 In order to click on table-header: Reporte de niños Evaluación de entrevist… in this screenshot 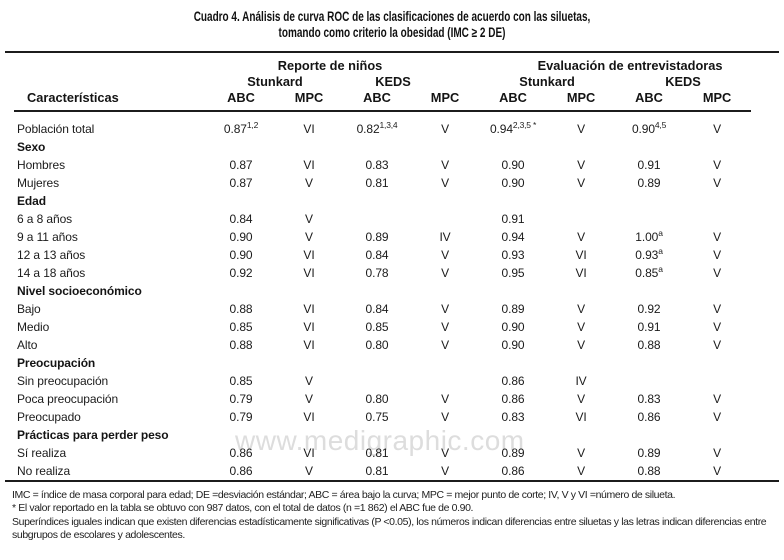, I will do `click(383, 82)`.